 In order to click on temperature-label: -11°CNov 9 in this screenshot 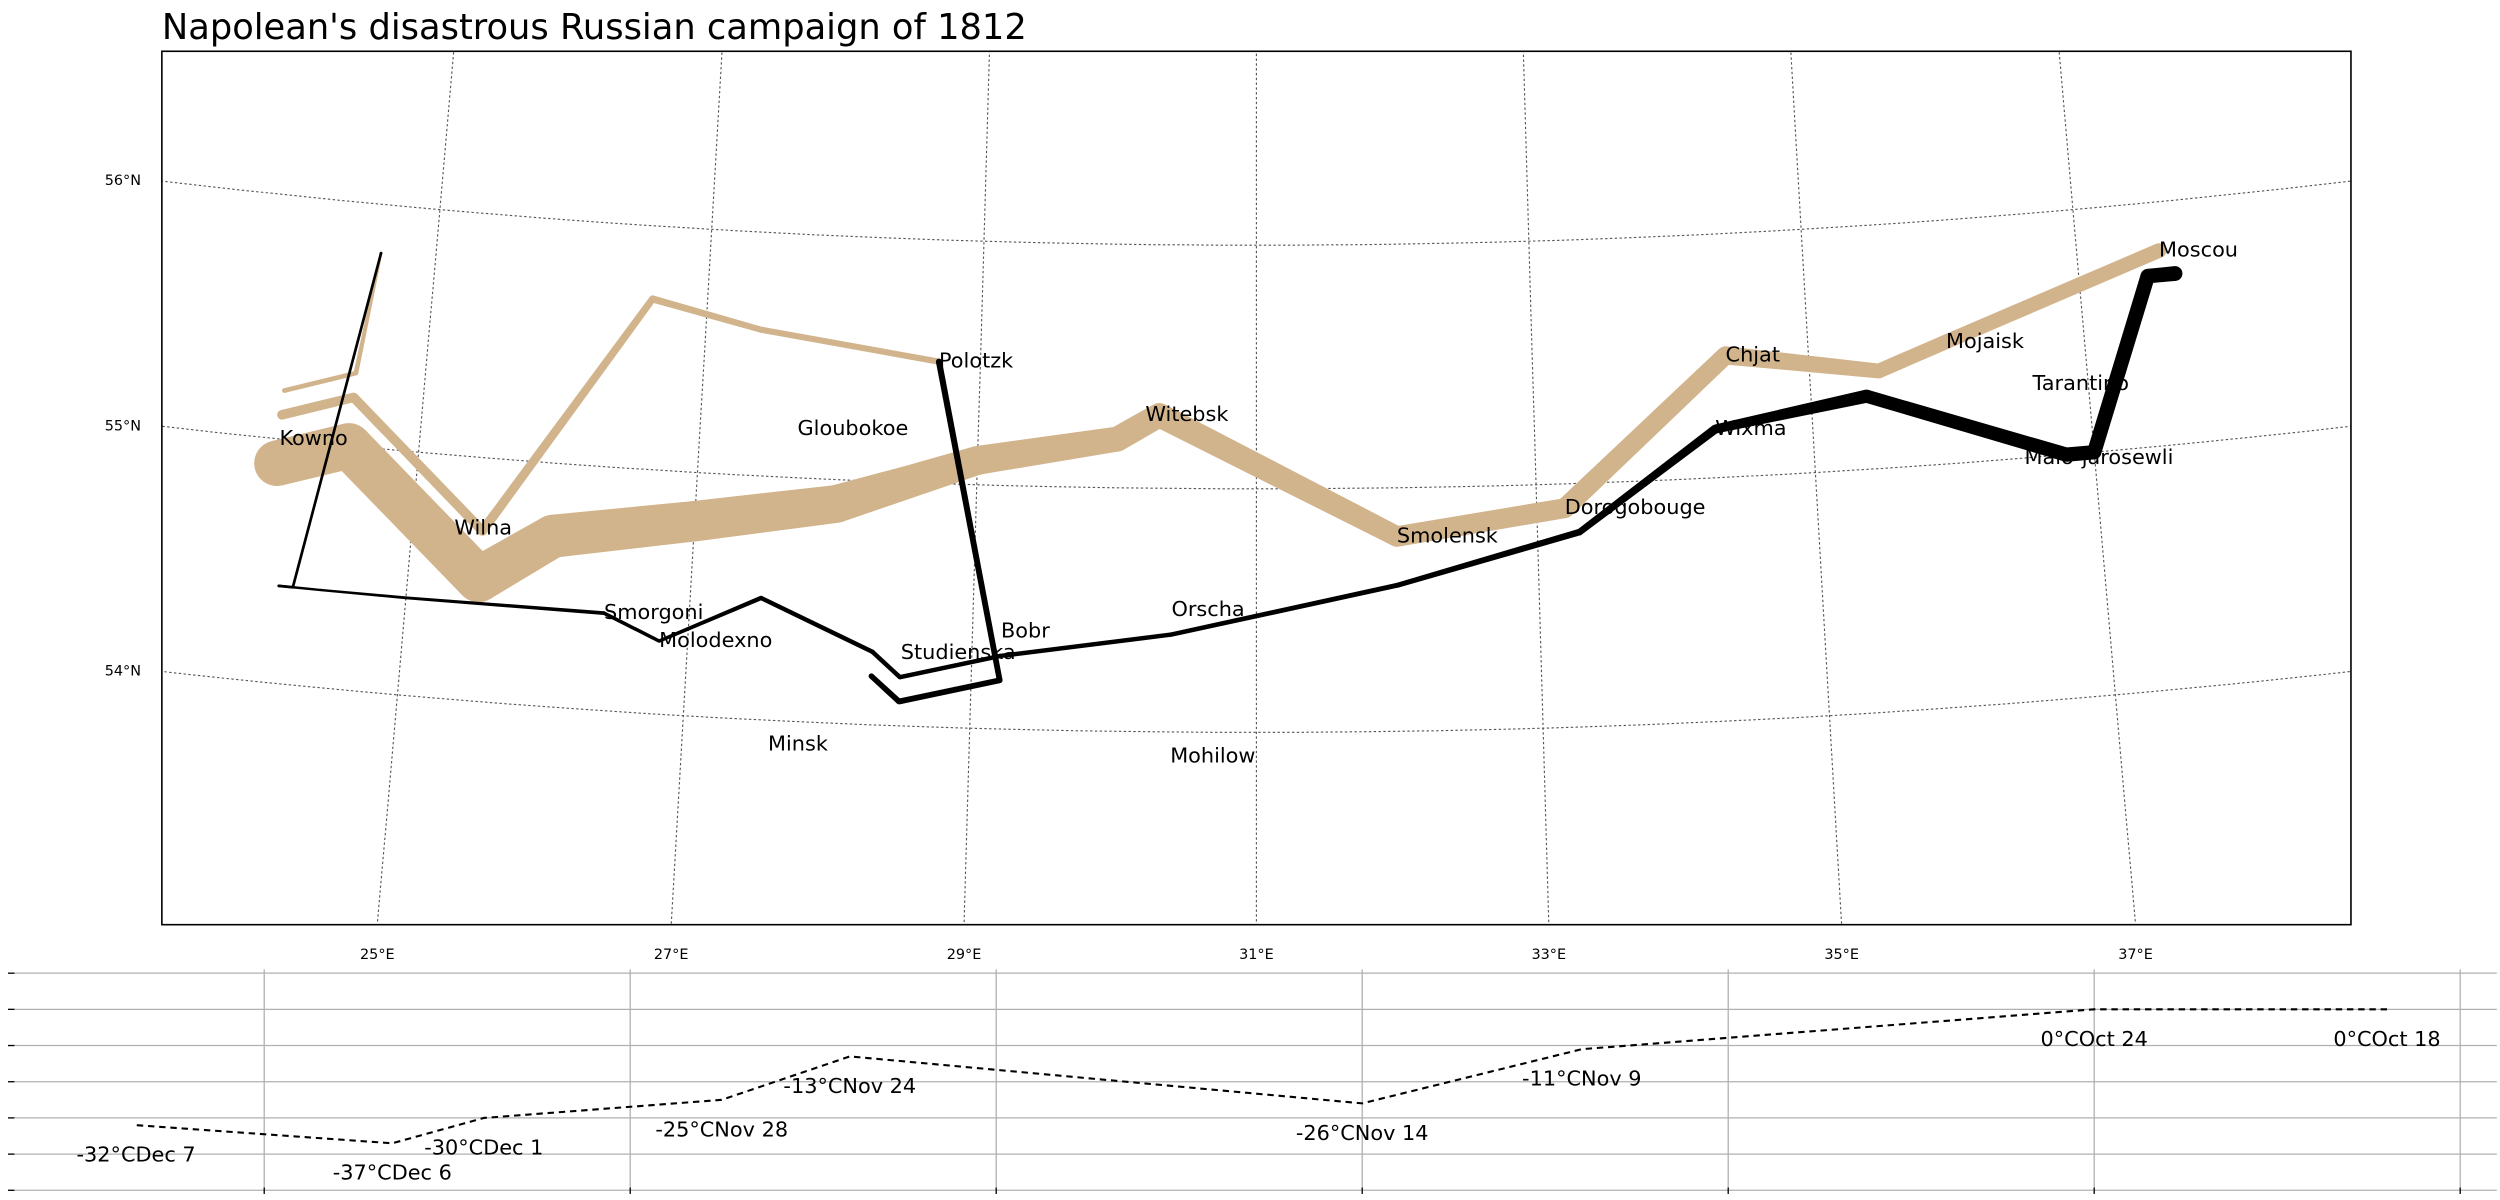, I will do `click(1582, 1079)`.